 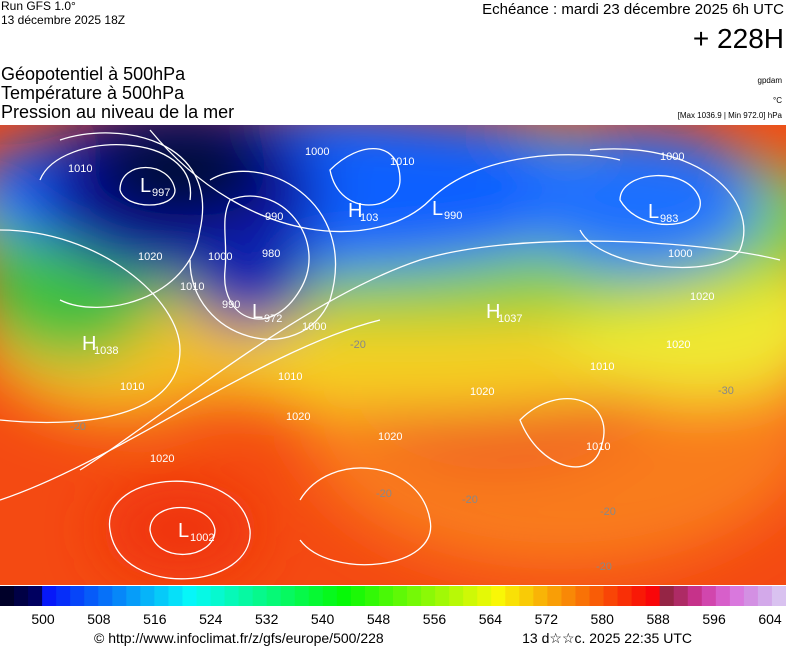 What do you see at coordinates (93, 93) in the screenshot?
I see `title-temperature: Température à 500hPa` at bounding box center [93, 93].